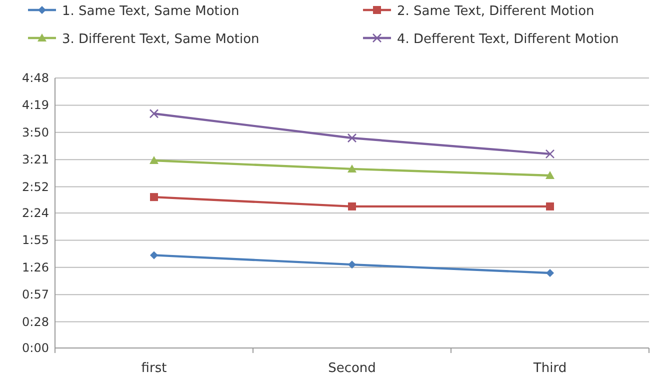 This screenshot has width=661, height=388. What do you see at coordinates (35, 213) in the screenshot?
I see `y-tick-label: 2:24` at bounding box center [35, 213].